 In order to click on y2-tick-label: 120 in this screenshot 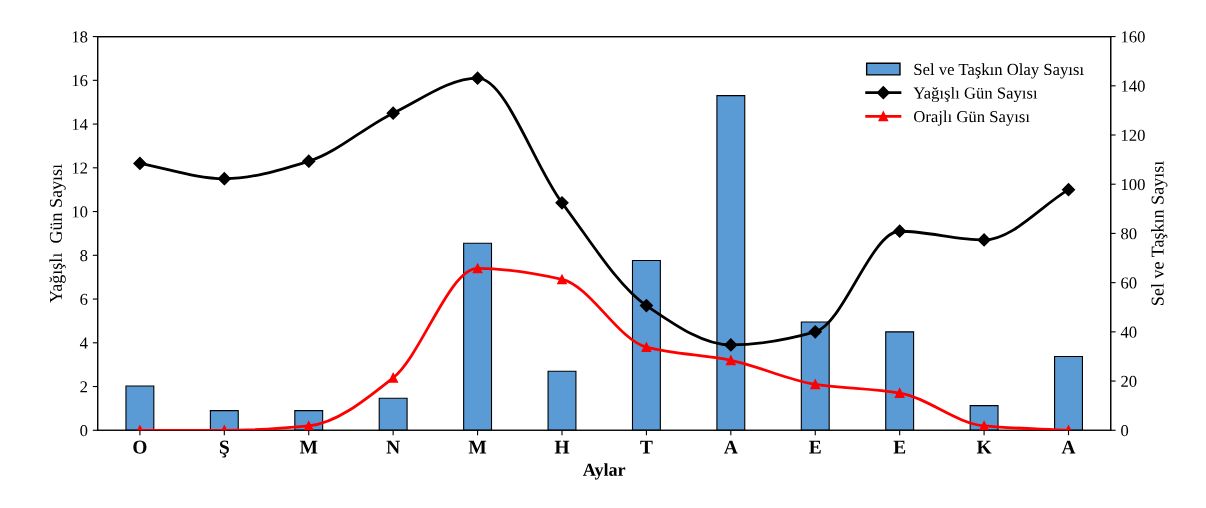, I will do `click(1133, 135)`.